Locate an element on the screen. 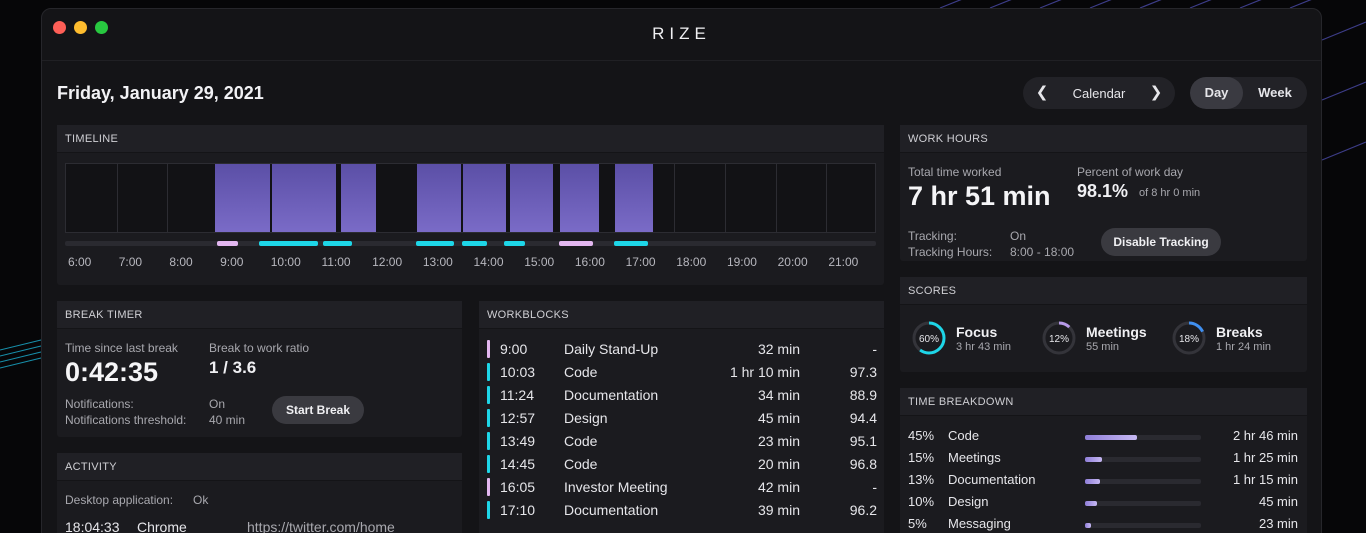  breakdown-row: 13% Documentation 1 hr 15 min is located at coordinates (1103, 480).